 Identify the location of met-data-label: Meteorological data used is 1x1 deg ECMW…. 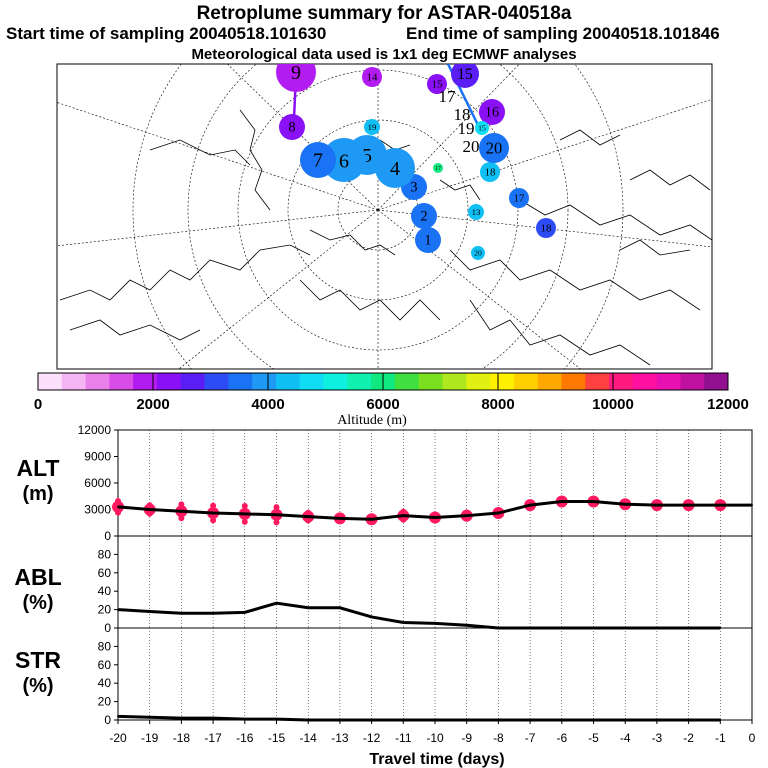
(384, 54).